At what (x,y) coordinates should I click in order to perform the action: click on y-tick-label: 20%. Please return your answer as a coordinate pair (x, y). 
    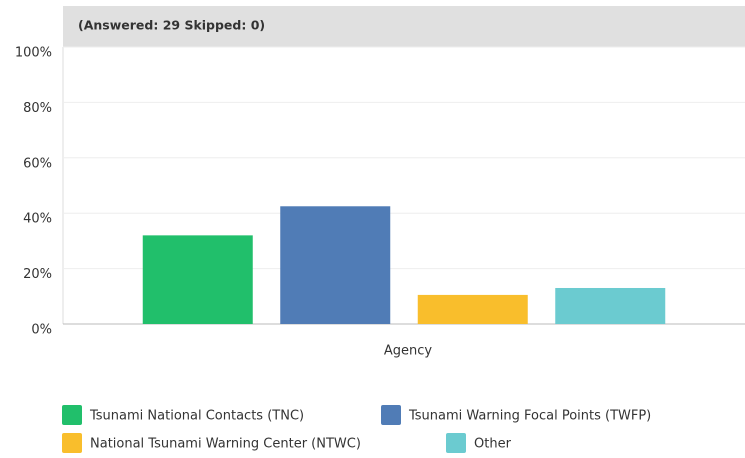
    Looking at the image, I should click on (37, 274).